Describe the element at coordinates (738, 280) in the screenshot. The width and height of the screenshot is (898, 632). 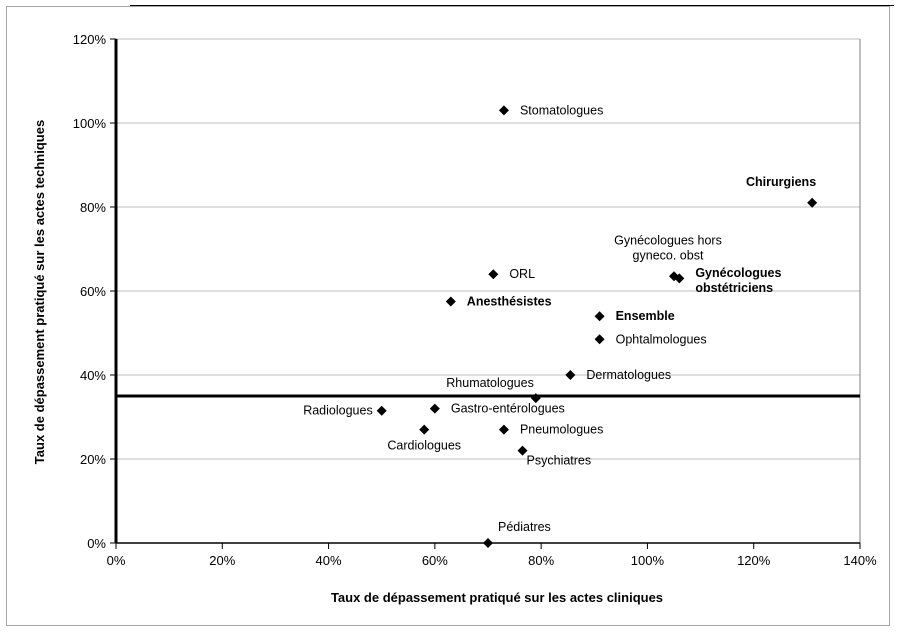
I see `data-label: Gynécologues obstétriciens` at that location.